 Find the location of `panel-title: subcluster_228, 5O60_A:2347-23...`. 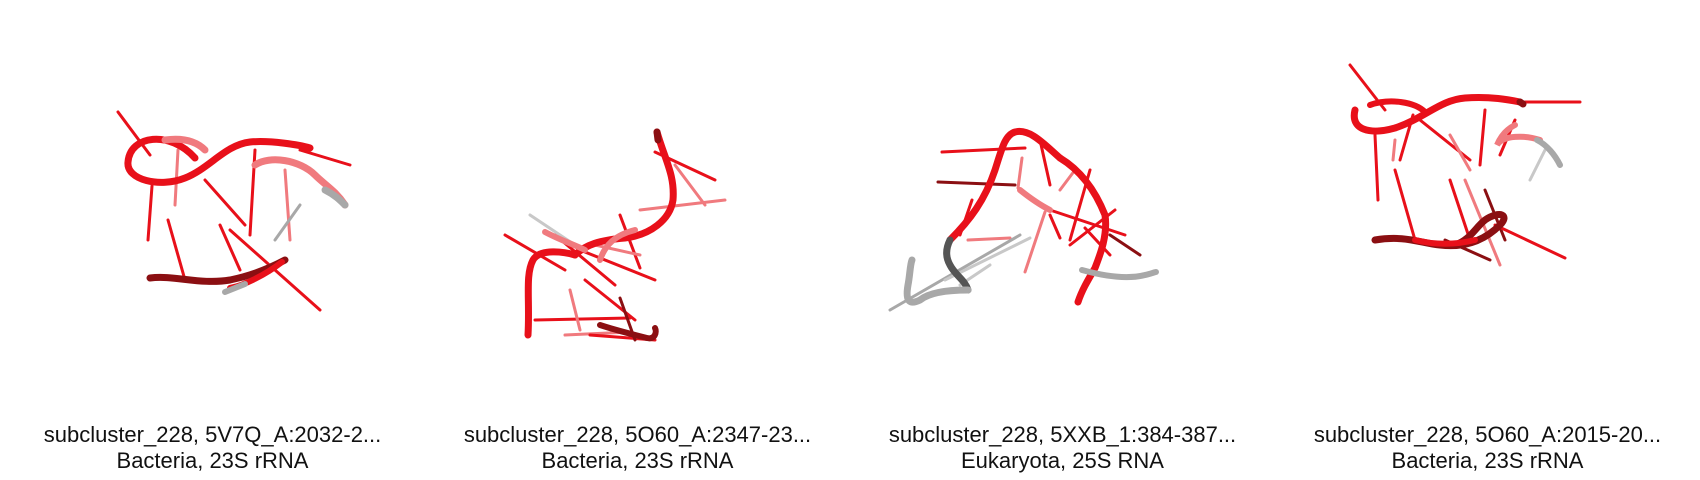

panel-title: subcluster_228, 5O60_A:2347-23... is located at coordinates (637, 434).